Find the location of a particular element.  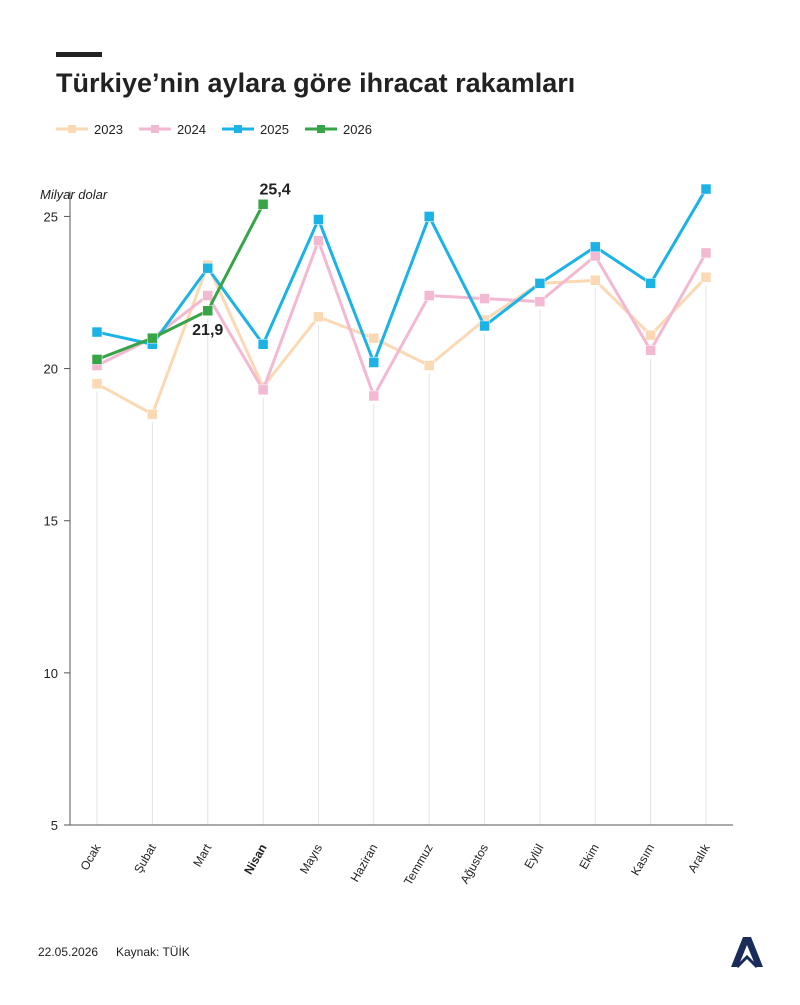

legend-label: 2024 is located at coordinates (191, 129).